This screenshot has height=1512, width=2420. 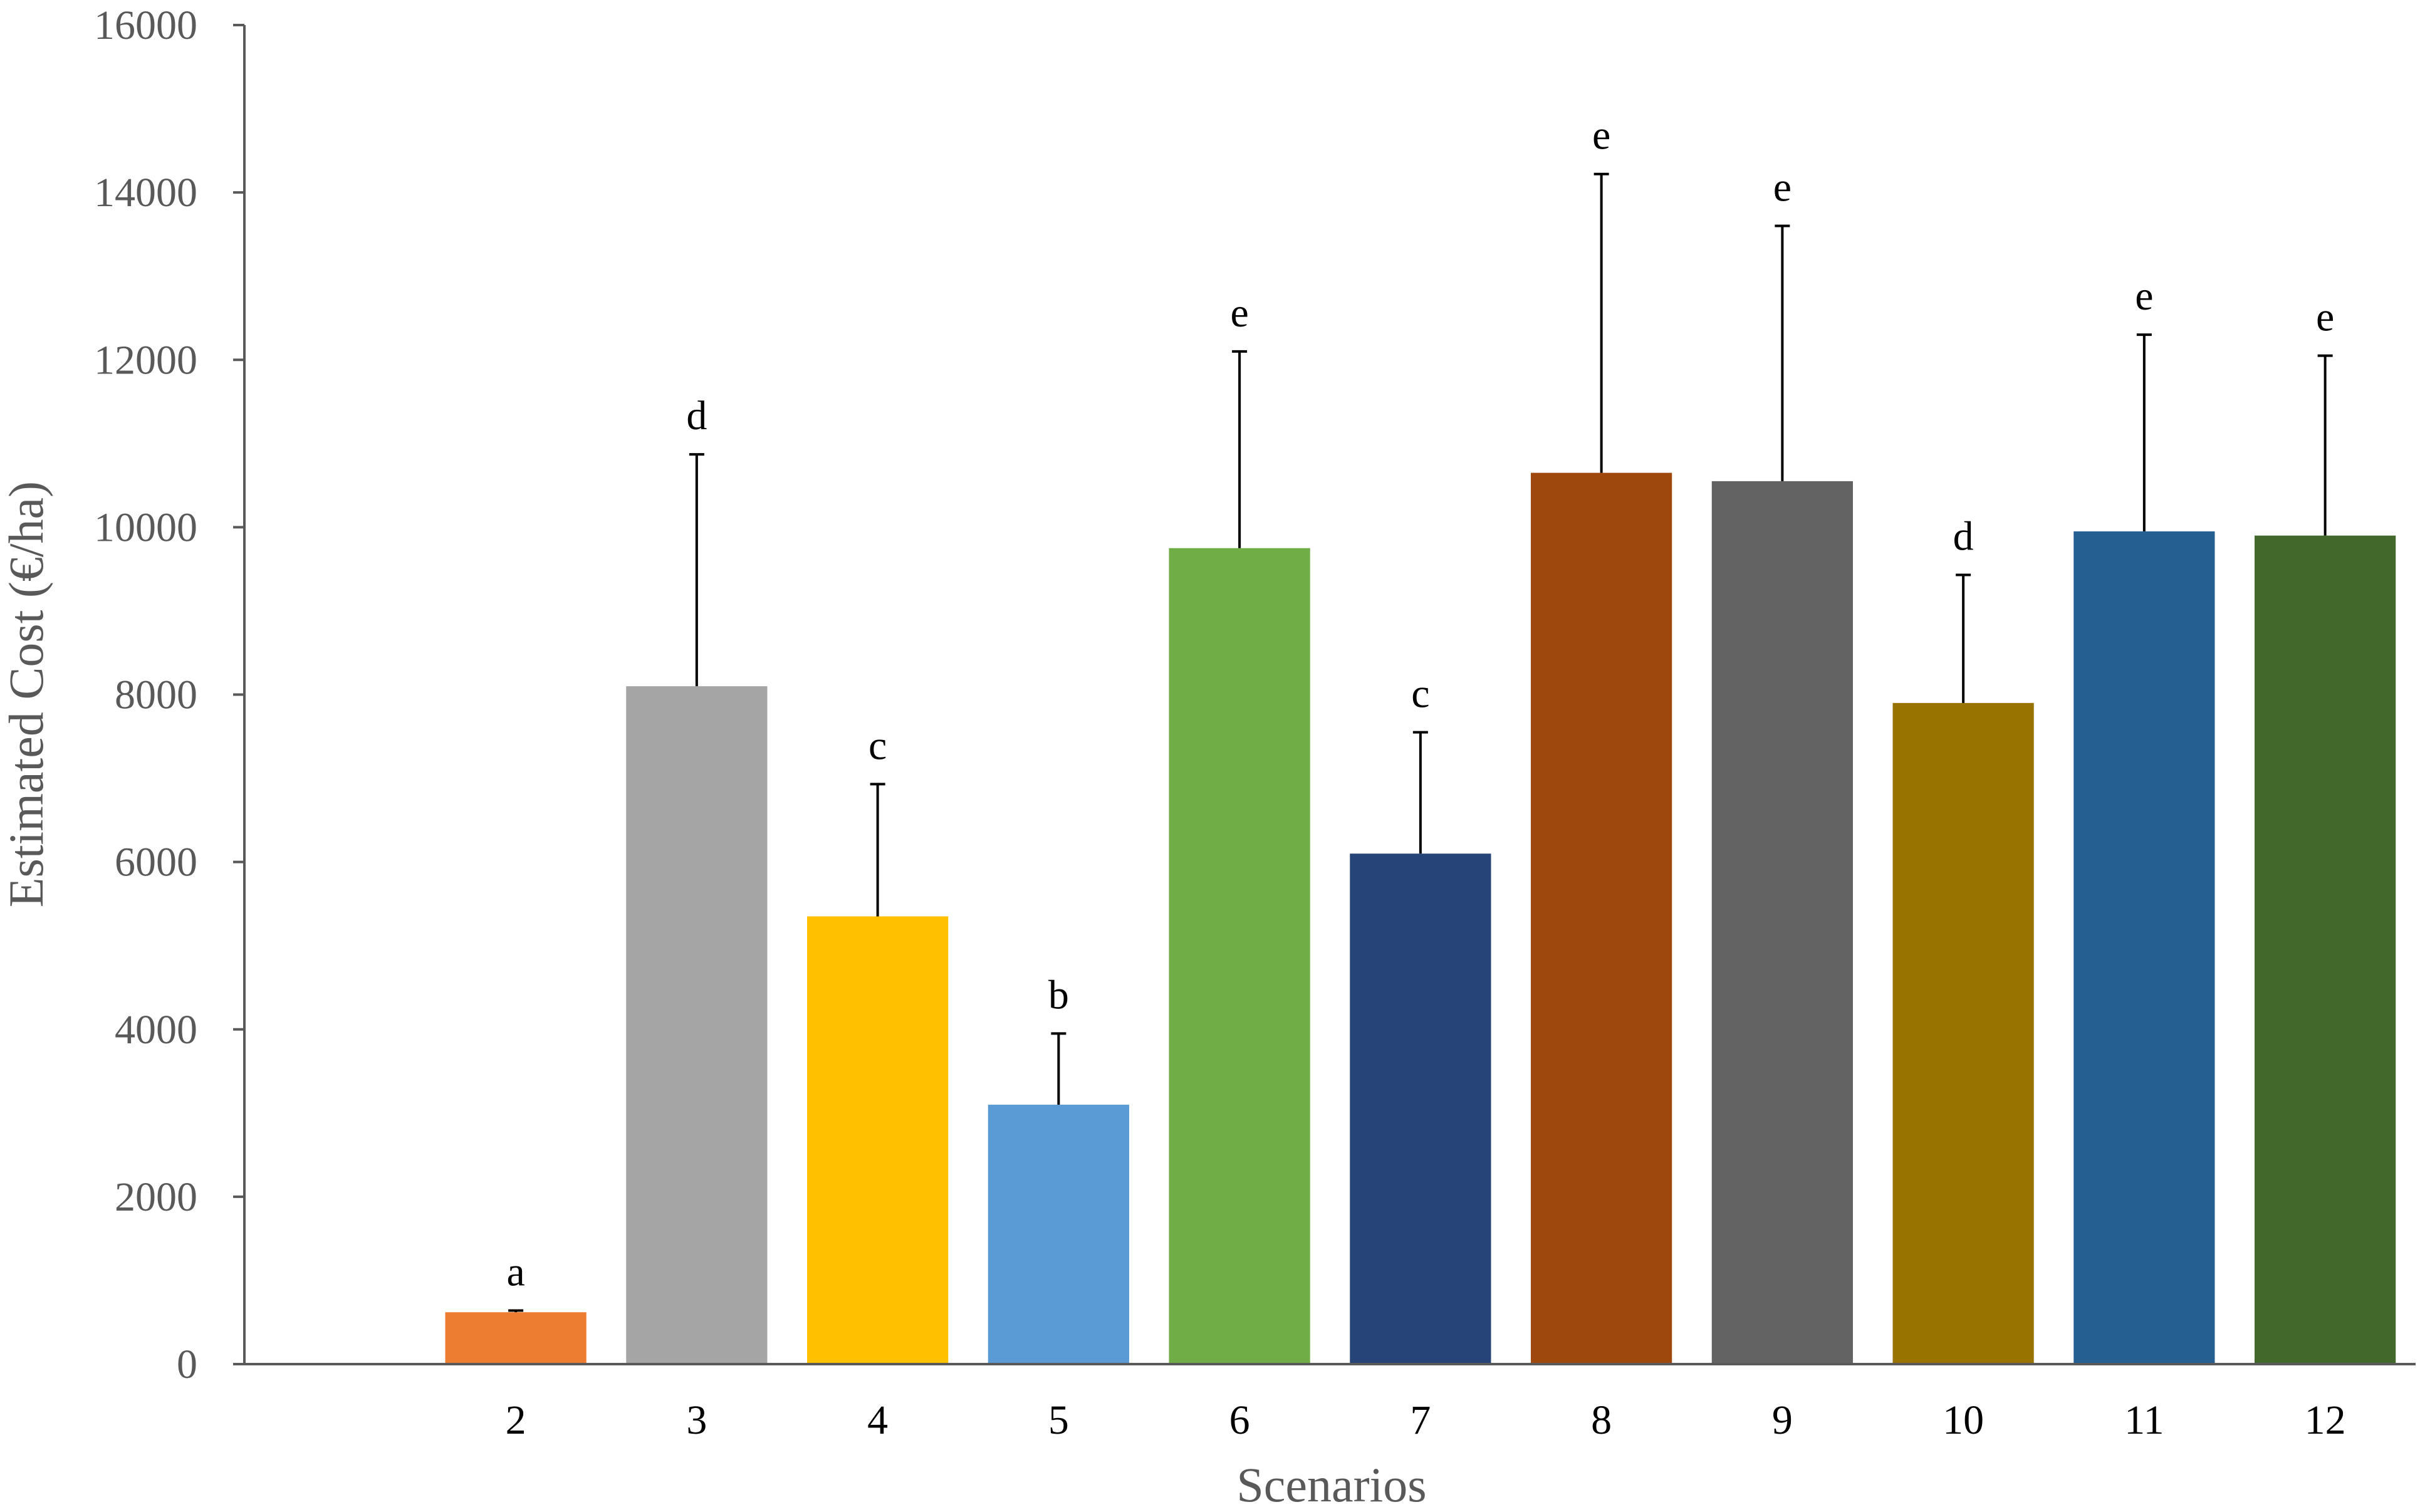 I want to click on x-tick-label: 6, so click(x=1239, y=1420).